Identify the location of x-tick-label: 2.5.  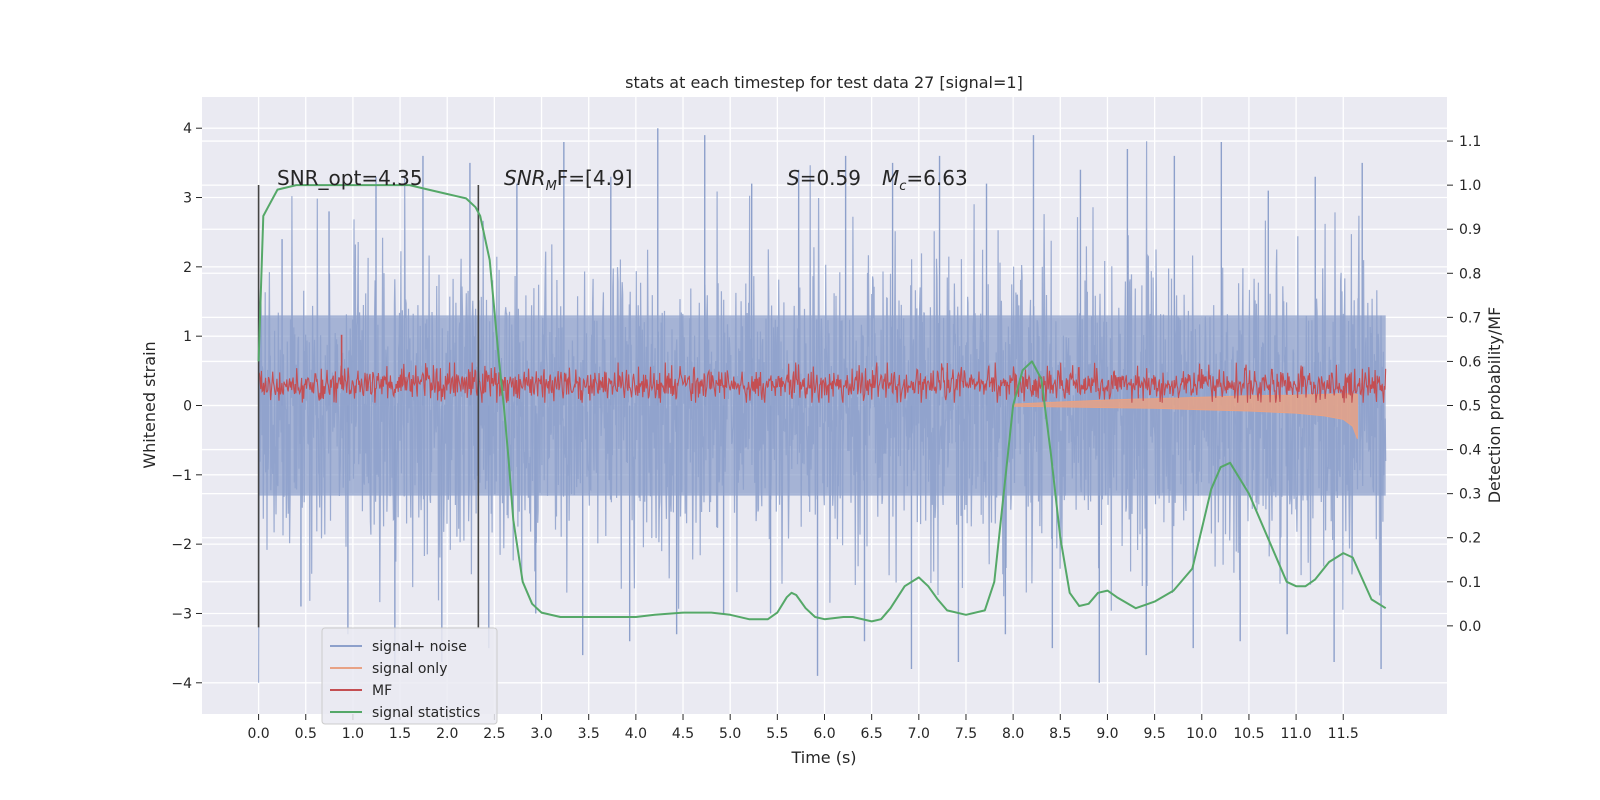
(494, 734).